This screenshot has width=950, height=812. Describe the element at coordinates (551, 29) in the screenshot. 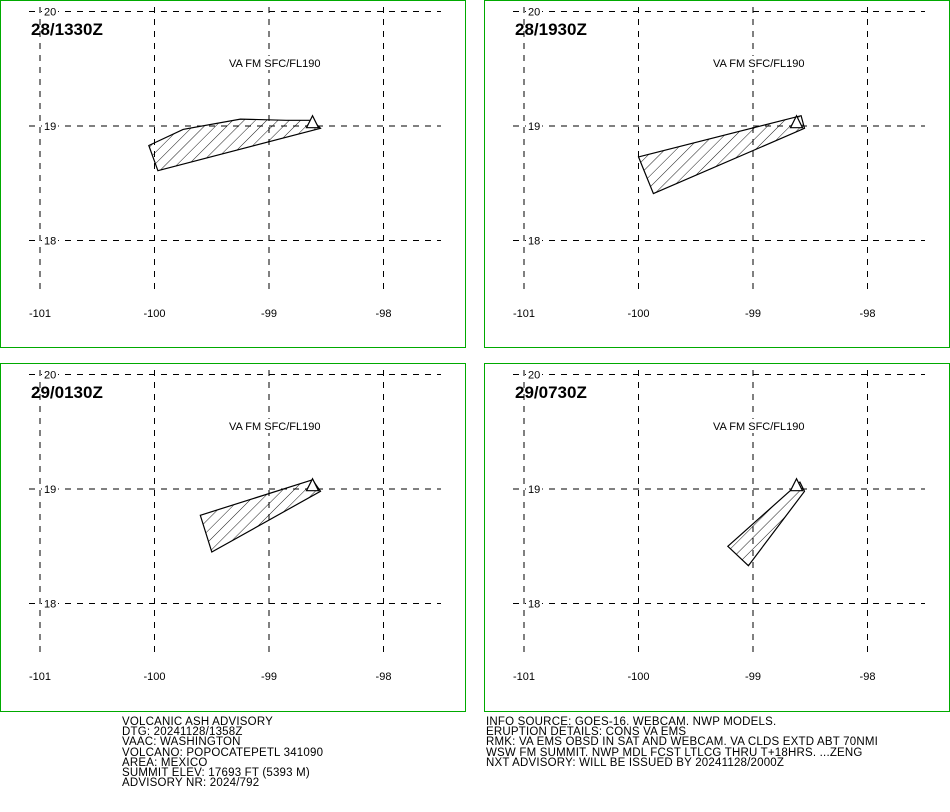

I see `valid-time-label: 28/1930Z` at that location.